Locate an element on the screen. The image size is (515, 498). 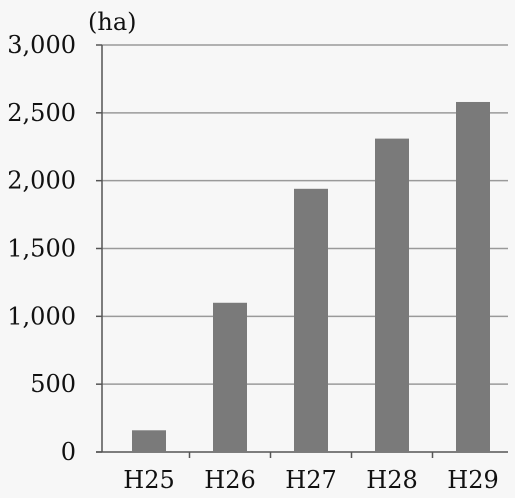
y-tick-label: 0 is located at coordinates (68, 452).